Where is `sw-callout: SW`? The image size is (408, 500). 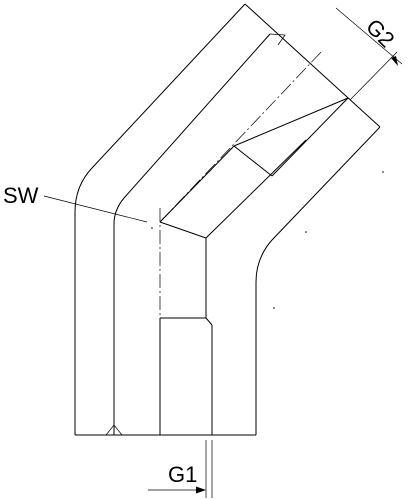
sw-callout: SW is located at coordinates (75, 203).